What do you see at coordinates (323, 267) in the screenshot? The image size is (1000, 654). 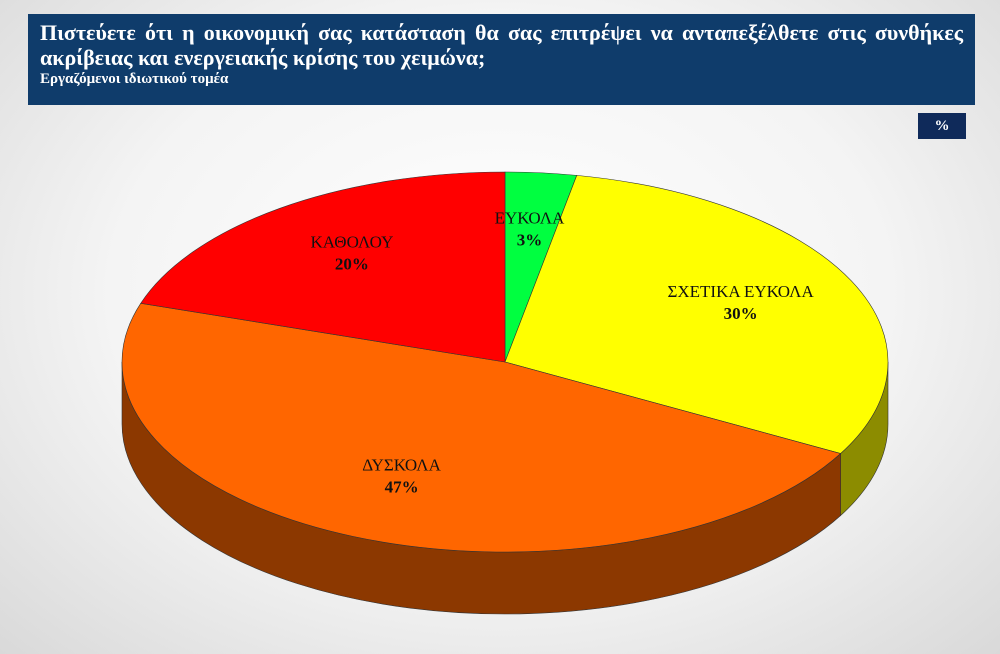 I see `slice` at bounding box center [323, 267].